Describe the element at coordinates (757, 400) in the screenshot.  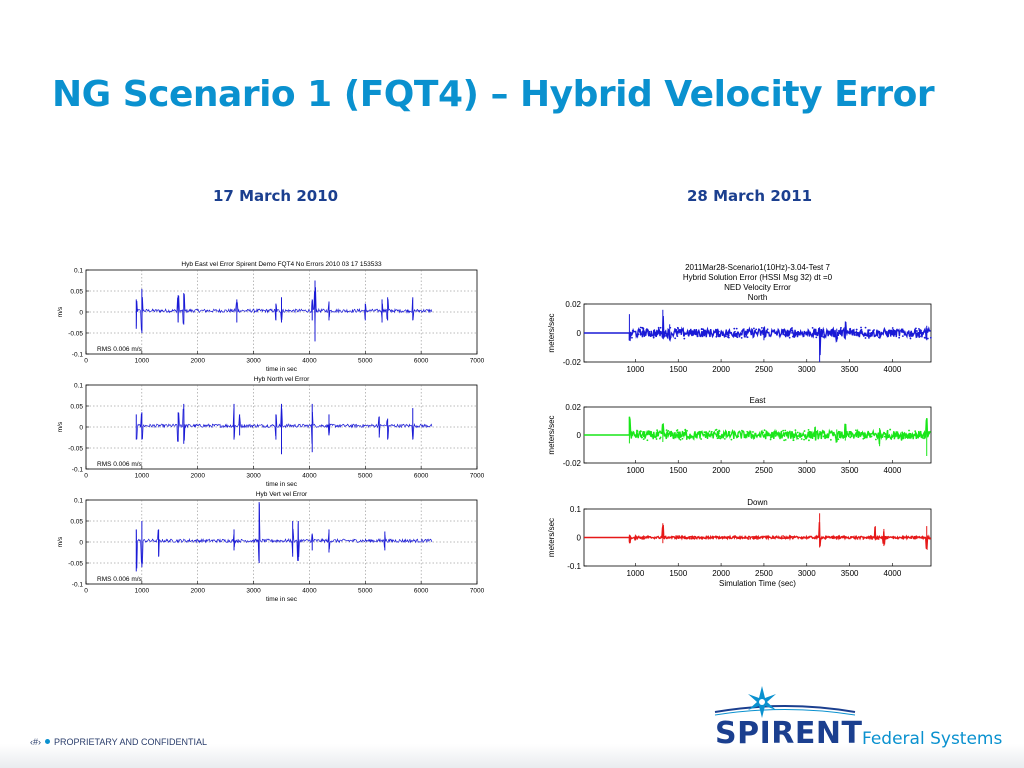
I see `chart-title: East` at that location.